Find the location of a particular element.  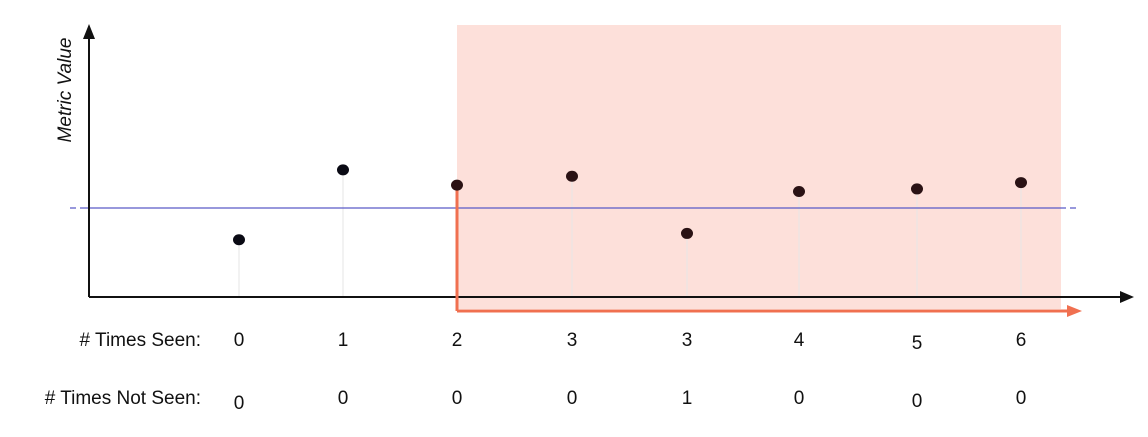

region-bracket-arrowhead is located at coordinates (1074, 311).